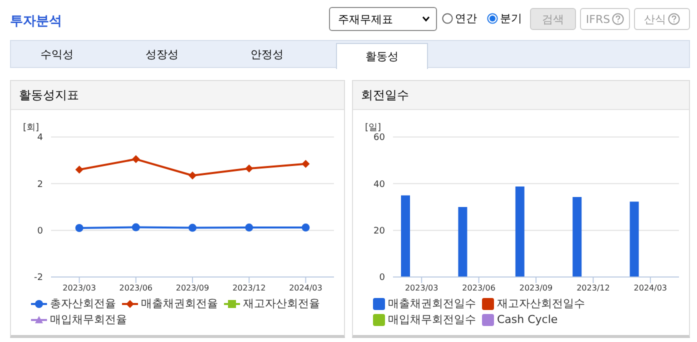 The height and width of the screenshot is (342, 697). What do you see at coordinates (598, 19) in the screenshot?
I see `text: IFRS` at bounding box center [598, 19].